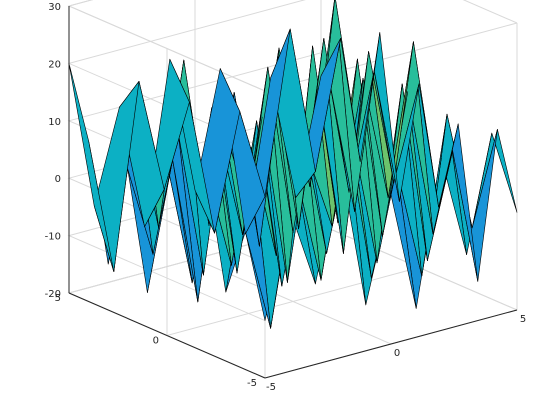 This screenshot has width=560, height=420. What do you see at coordinates (91, 168) in the screenshot?
I see `surface-facet` at bounding box center [91, 168].